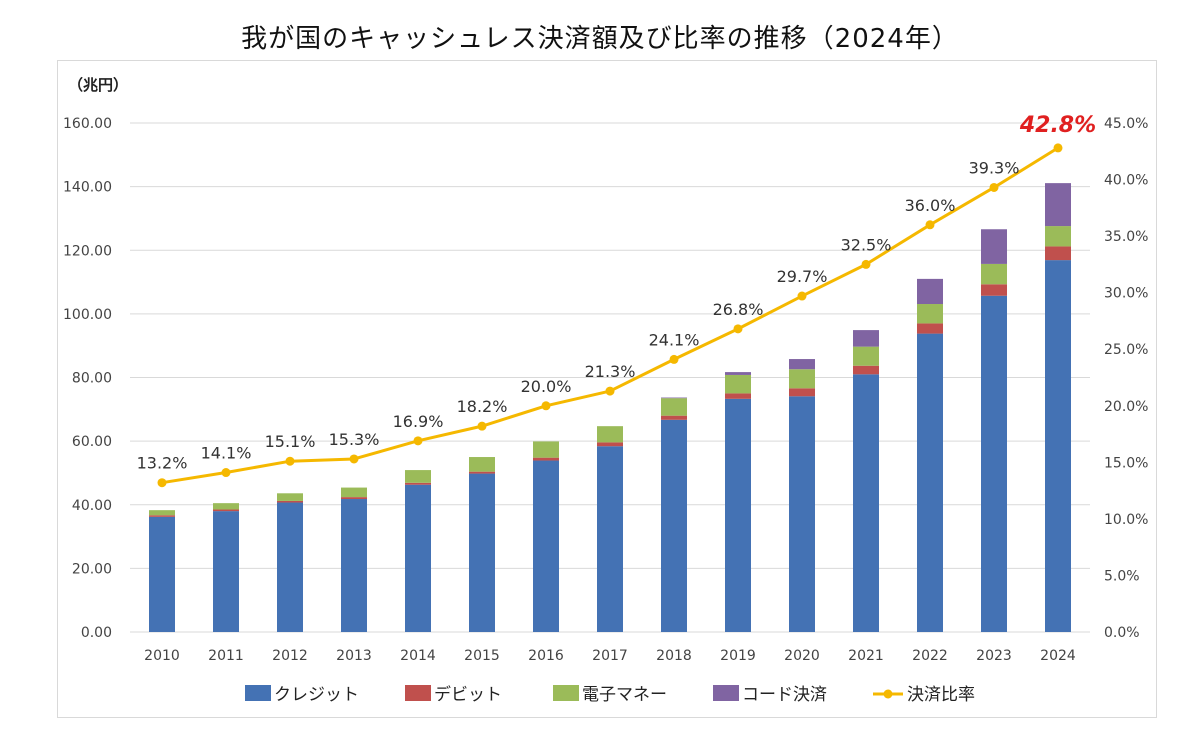  What do you see at coordinates (226, 473) in the screenshot?
I see `ratio-point-2011` at bounding box center [226, 473].